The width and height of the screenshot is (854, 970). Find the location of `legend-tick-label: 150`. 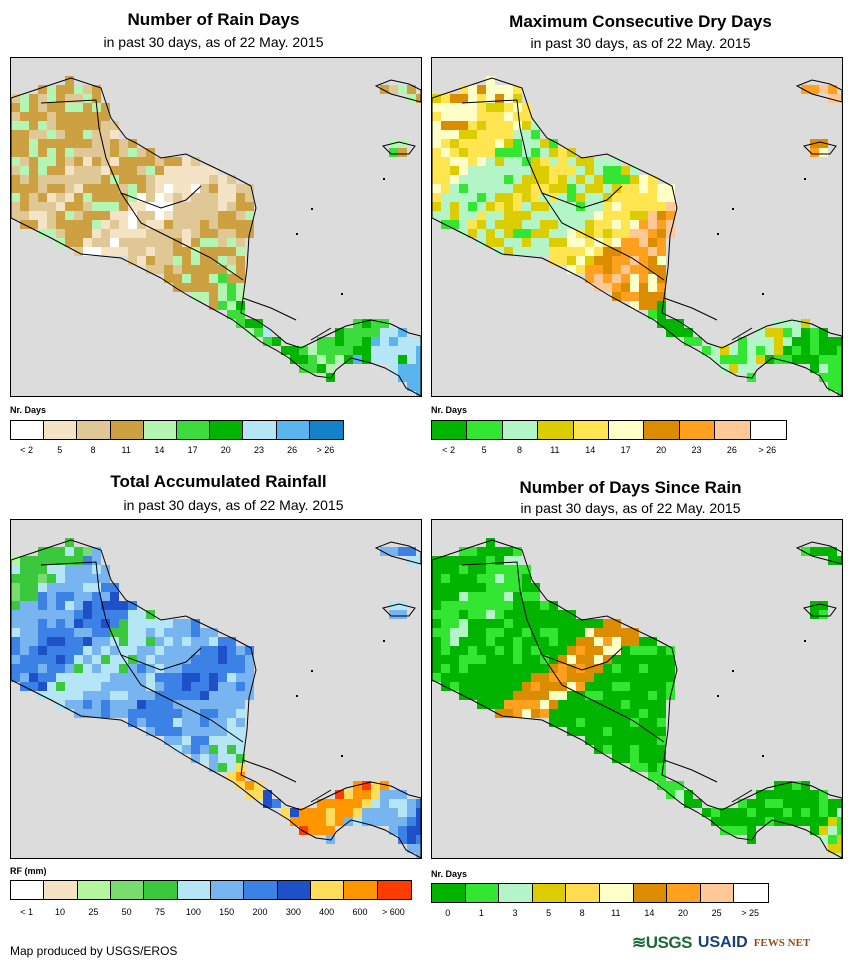

legend-tick-label: 150 is located at coordinates (227, 912).